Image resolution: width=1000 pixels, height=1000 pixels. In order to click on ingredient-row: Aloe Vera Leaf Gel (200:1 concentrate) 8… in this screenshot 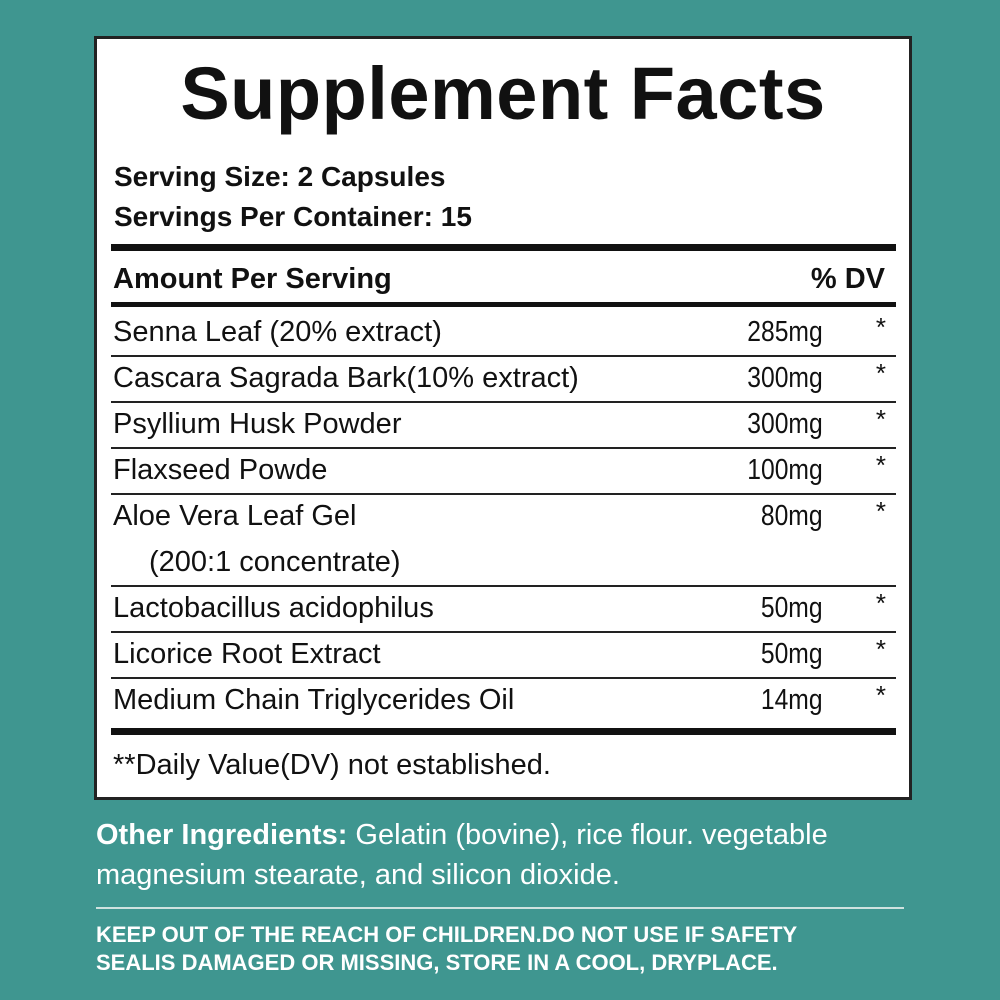, I will do `click(503, 540)`.